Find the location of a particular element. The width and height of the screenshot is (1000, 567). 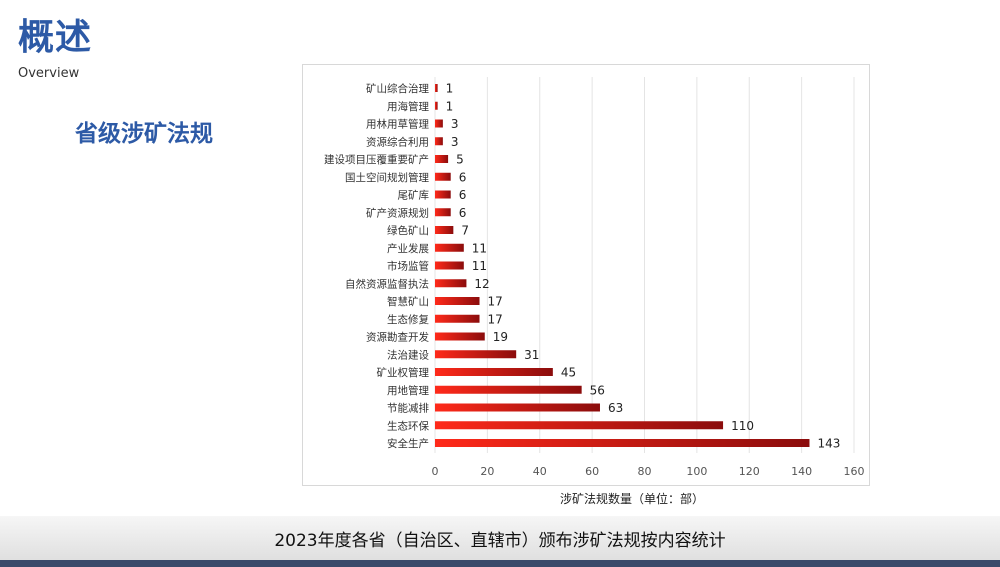

section-heading: 省级涉矿法规 is located at coordinates (144, 134).